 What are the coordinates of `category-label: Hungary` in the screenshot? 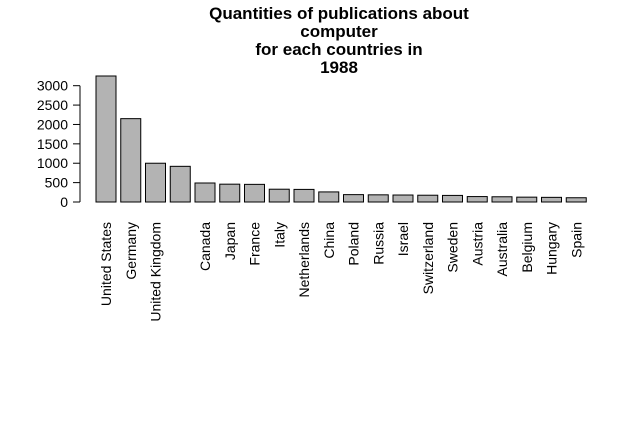 It's located at (552, 248).